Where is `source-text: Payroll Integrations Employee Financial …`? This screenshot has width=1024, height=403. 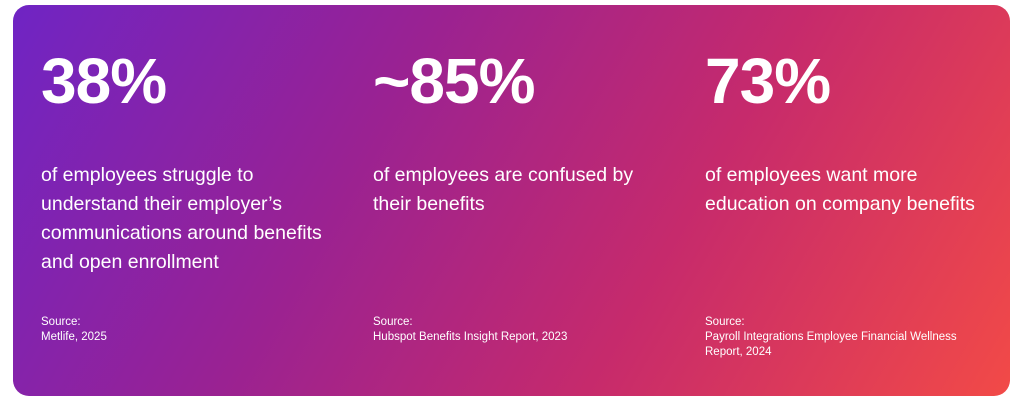 source-text: Payroll Integrations Employee Financial … is located at coordinates (831, 344).